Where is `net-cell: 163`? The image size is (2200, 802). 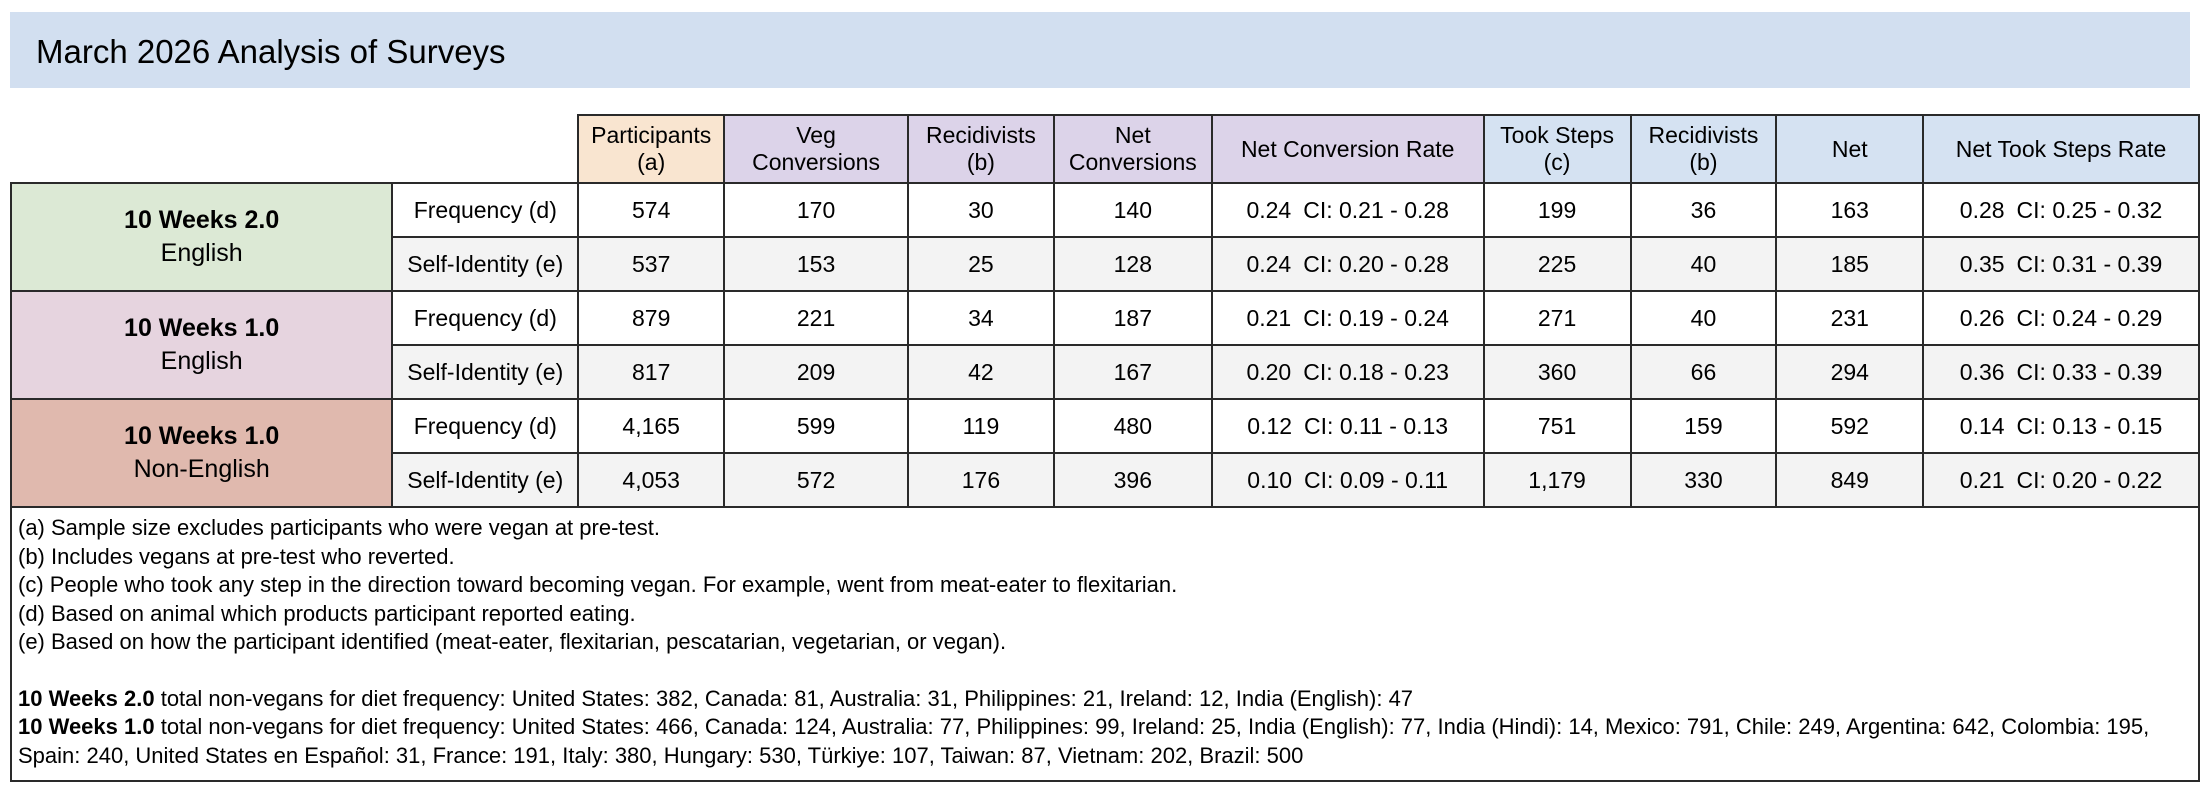
net-cell: 163 is located at coordinates (1850, 210).